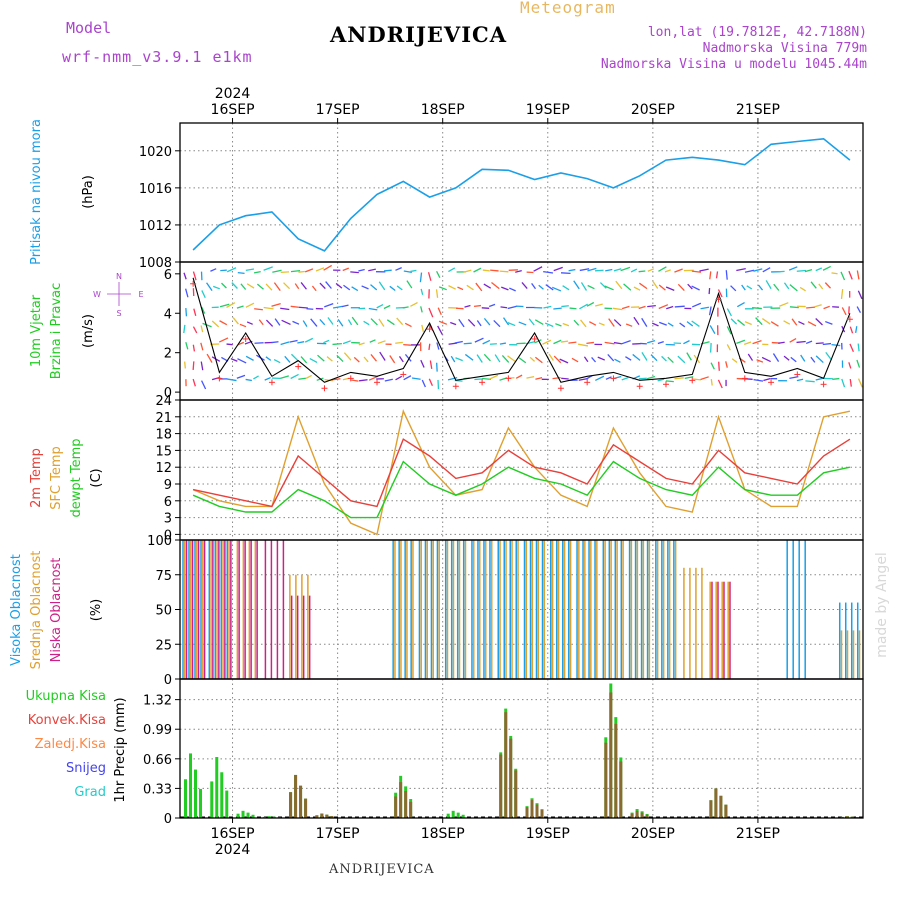 Image resolution: width=900 pixels, height=900 pixels. I want to click on temp-tick-label: 6, so click(168, 502).